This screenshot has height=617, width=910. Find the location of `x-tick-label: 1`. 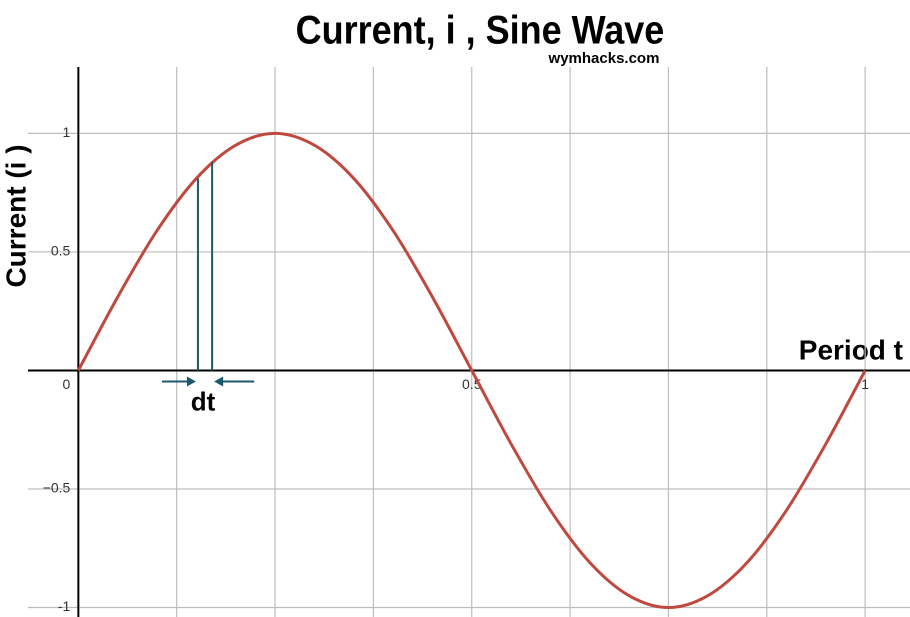

x-tick-label: 1 is located at coordinates (865, 384).